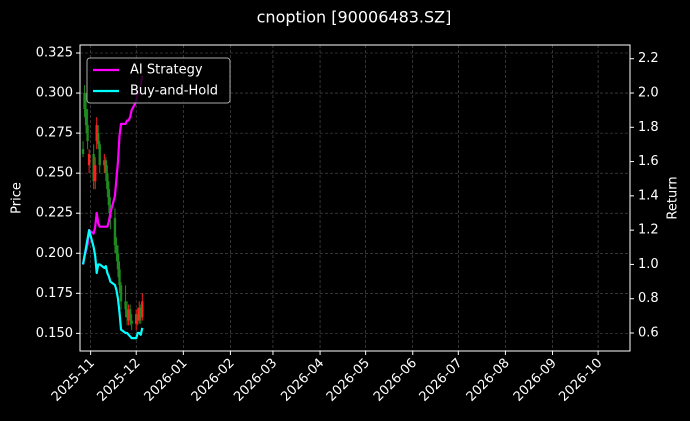 This screenshot has height=421, width=690. What do you see at coordinates (54, 293) in the screenshot?
I see `y-tick-label: 0.175` at bounding box center [54, 293].